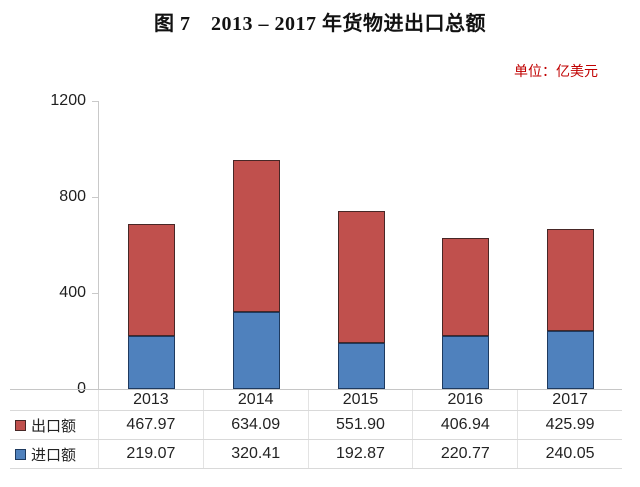 The image size is (640, 487). Describe the element at coordinates (360, 454) in the screenshot. I see `value-cell-进口额-2015: 192.87` at that location.